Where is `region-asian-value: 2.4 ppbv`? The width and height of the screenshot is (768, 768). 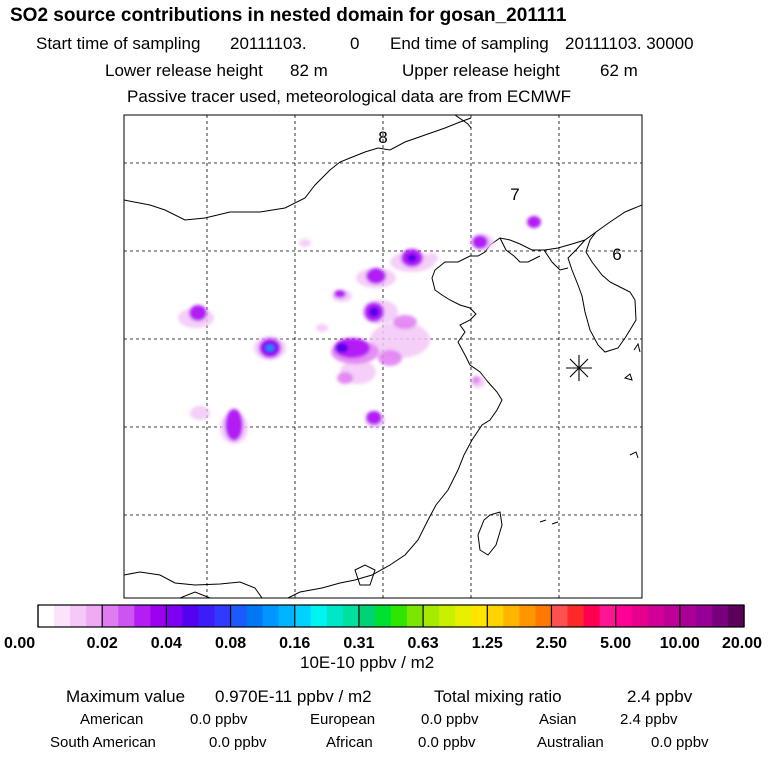 region-asian-value: 2.4 ppbv is located at coordinates (649, 719).